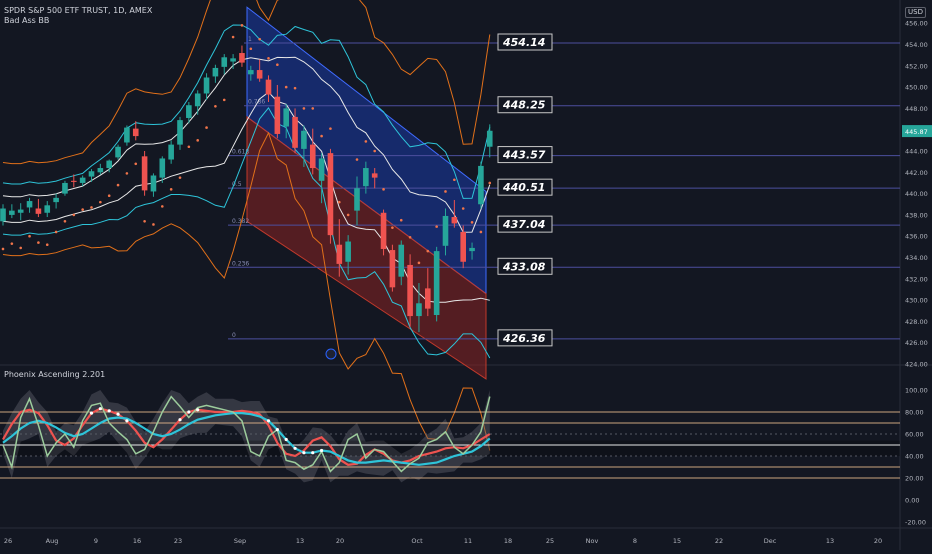 The image size is (932, 554). Describe the element at coordinates (916, 258) in the screenshot. I see `price-tick-label: 434.00` at that location.